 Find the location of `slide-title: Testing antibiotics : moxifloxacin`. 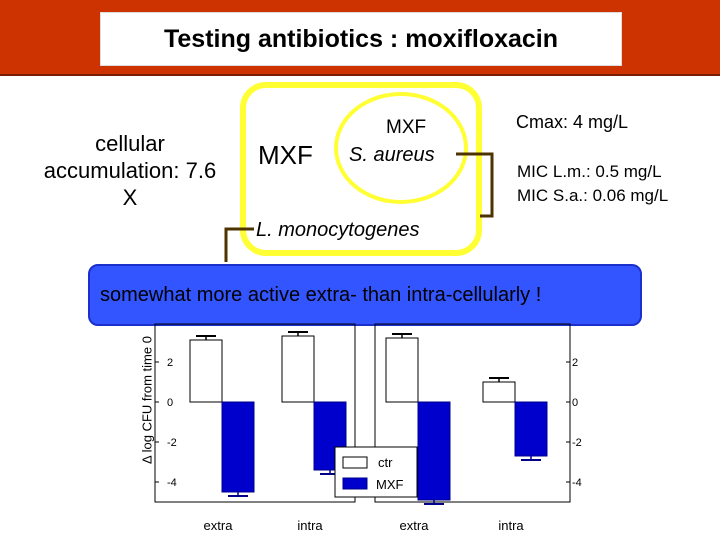

slide-title: Testing antibiotics : moxifloxacin is located at coordinates (361, 39).